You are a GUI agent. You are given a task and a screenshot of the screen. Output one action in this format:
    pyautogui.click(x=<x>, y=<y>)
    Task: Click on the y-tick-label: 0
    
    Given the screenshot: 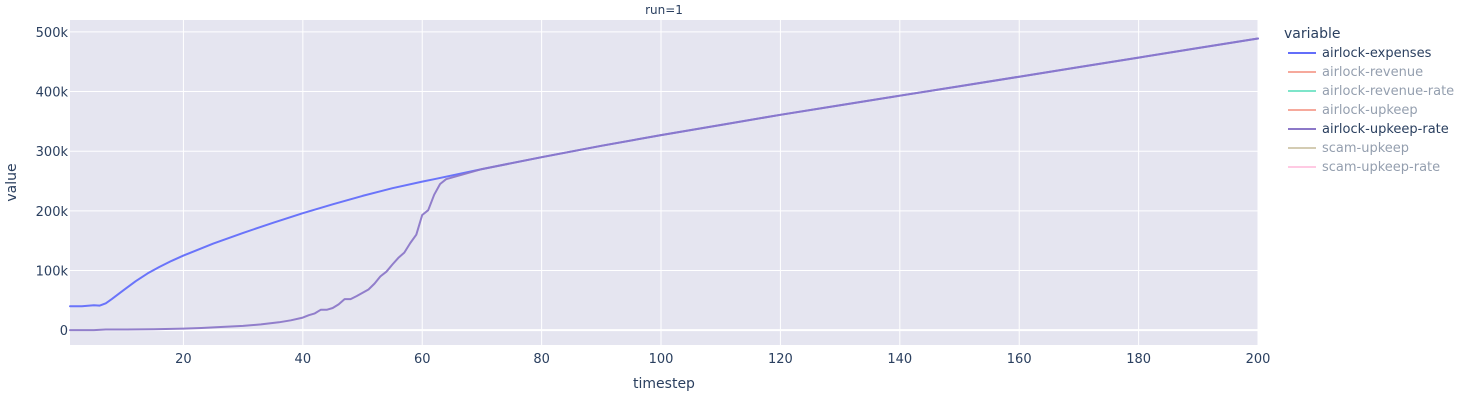 What is the action you would take?
    pyautogui.click(x=64, y=331)
    